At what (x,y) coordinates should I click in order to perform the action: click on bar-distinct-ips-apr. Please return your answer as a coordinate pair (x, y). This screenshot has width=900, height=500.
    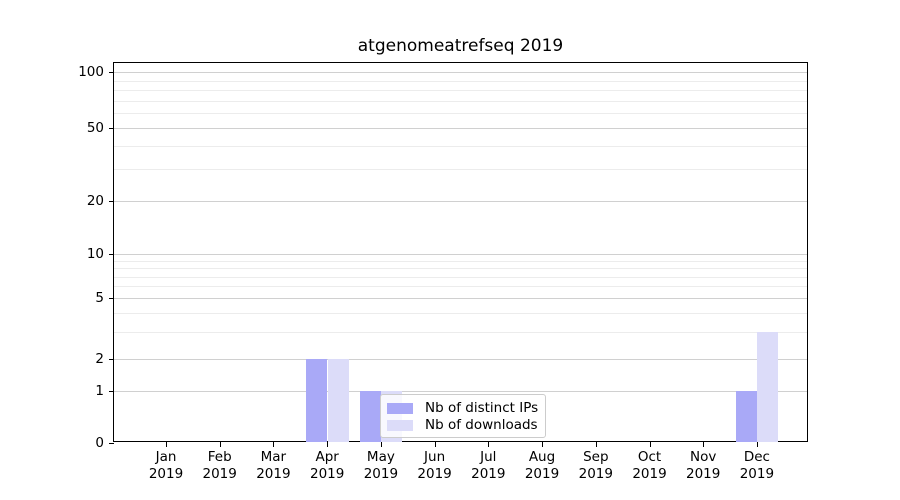
    Looking at the image, I should click on (317, 400).